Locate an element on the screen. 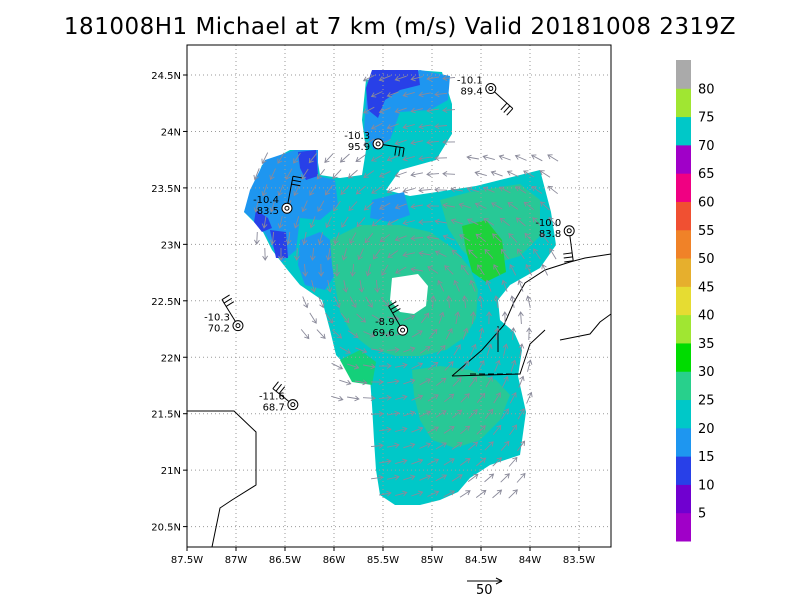 The width and height of the screenshot is (800, 600). colorbar-label: 25 is located at coordinates (706, 401).